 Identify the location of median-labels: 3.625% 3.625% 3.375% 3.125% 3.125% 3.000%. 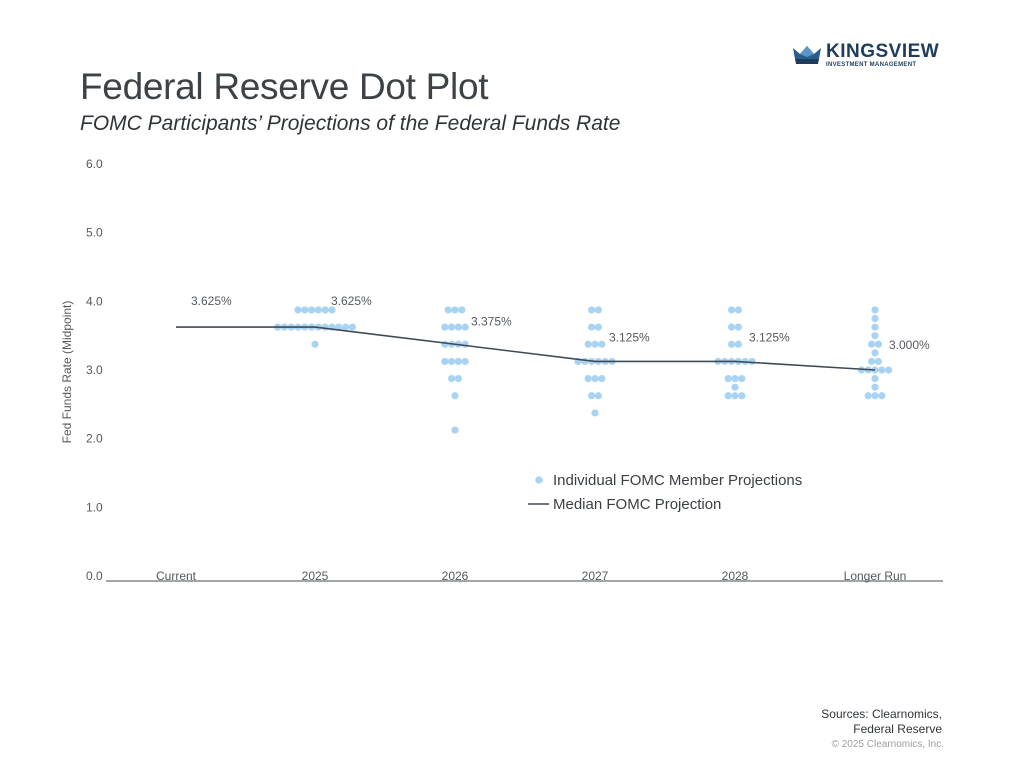
(560, 323).